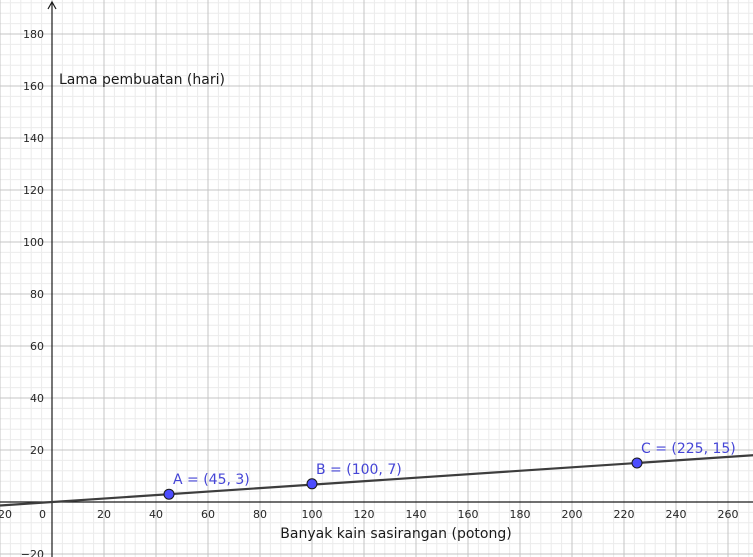 Image resolution: width=753 pixels, height=557 pixels. What do you see at coordinates (312, 484) in the screenshot?
I see `point-b` at bounding box center [312, 484].